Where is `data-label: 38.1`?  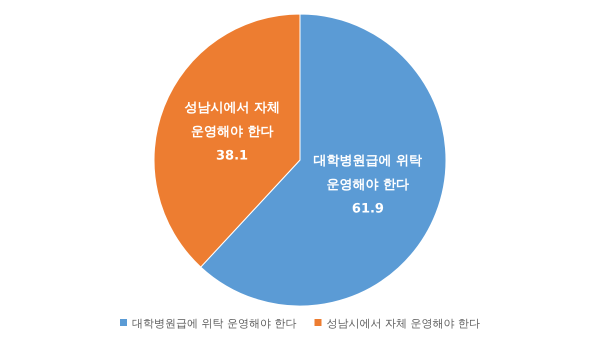 data-label: 38.1 is located at coordinates (232, 156).